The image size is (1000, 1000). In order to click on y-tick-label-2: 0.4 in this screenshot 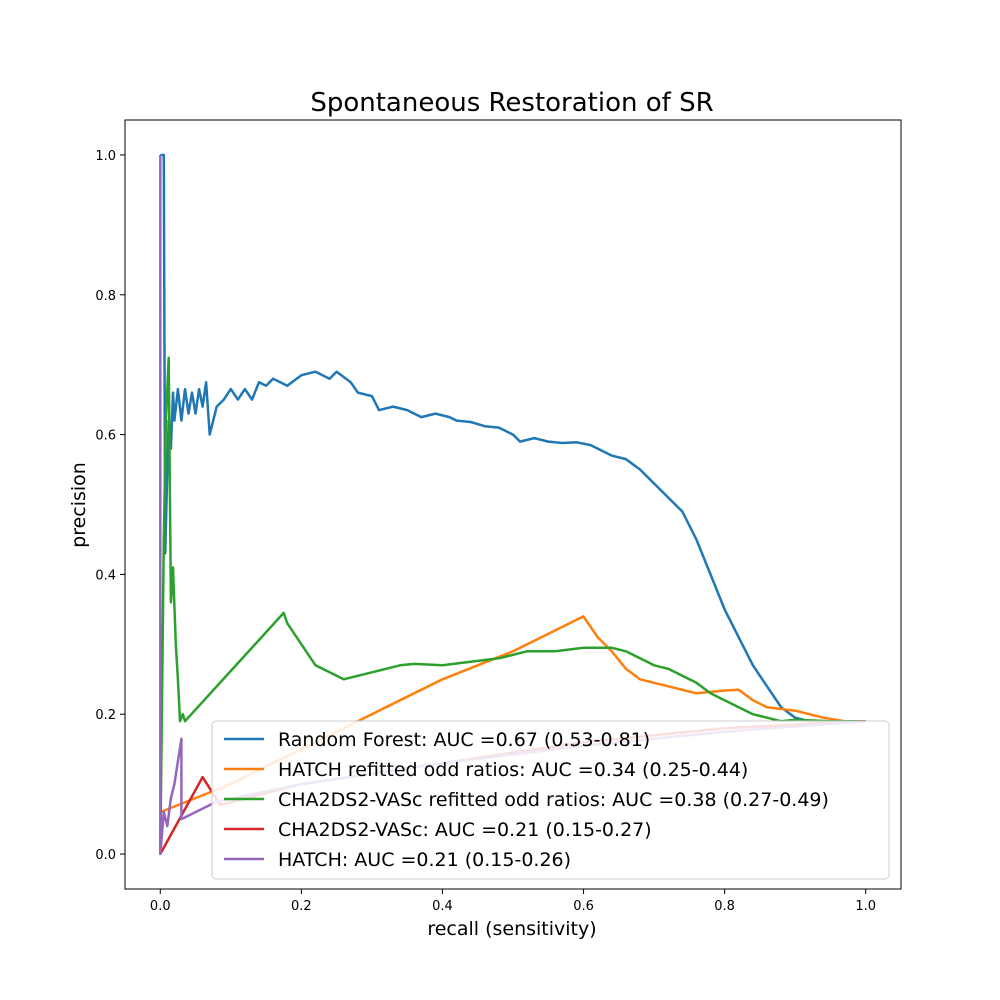, I will do `click(105, 575)`.